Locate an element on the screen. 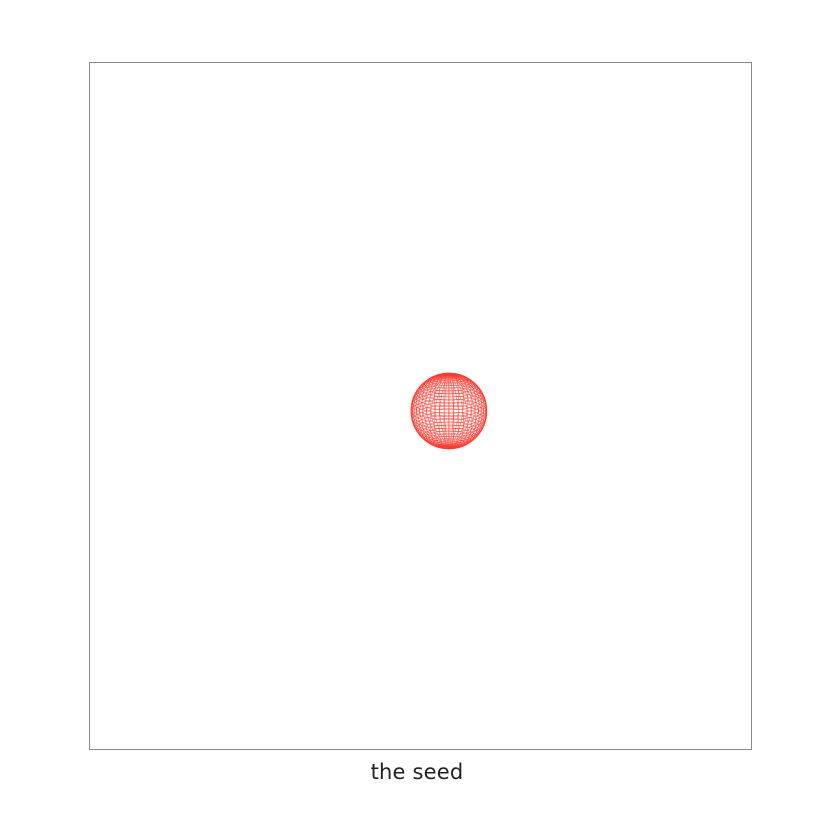 This screenshot has width=834, height=834. wireframe-sphere is located at coordinates (449, 411).